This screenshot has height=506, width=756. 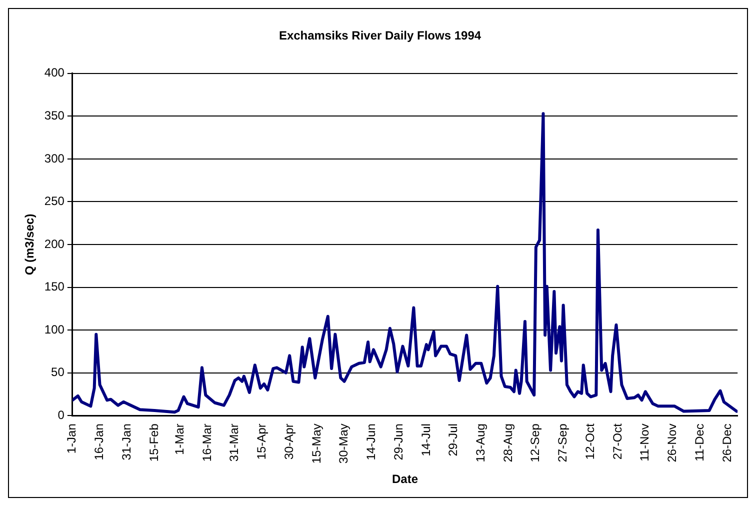 I want to click on y-tick-label: 150, so click(x=54, y=287).